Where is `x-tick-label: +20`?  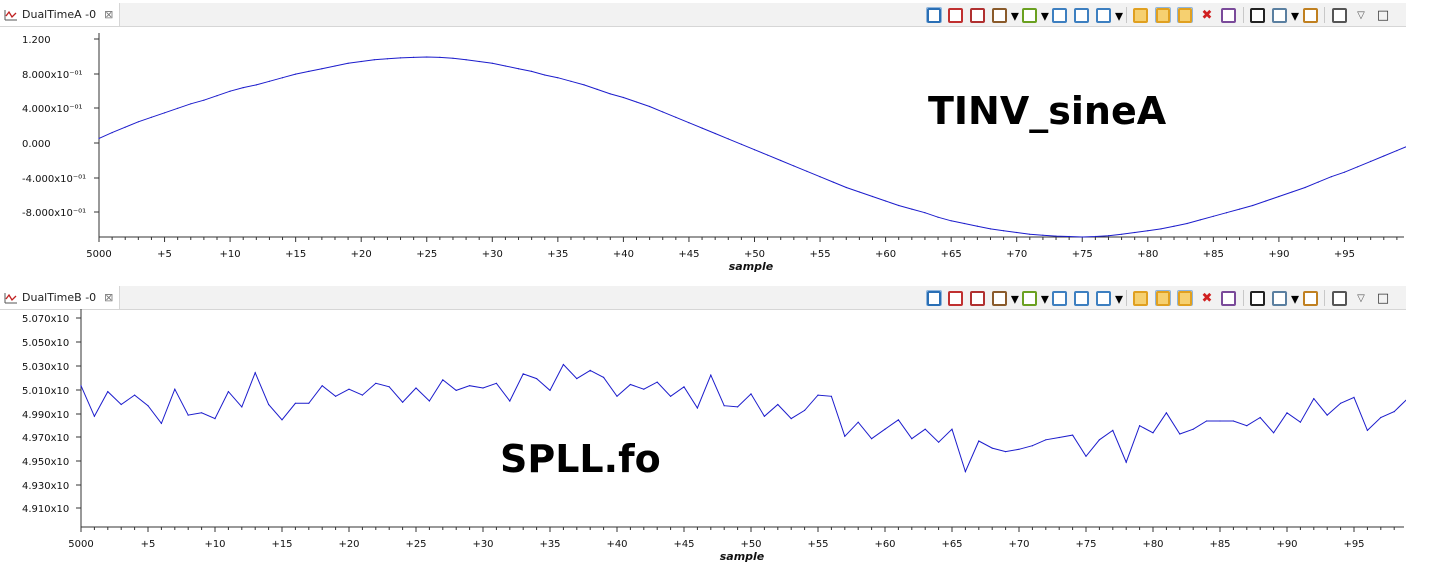
x-tick-label: +20 is located at coordinates (361, 254).